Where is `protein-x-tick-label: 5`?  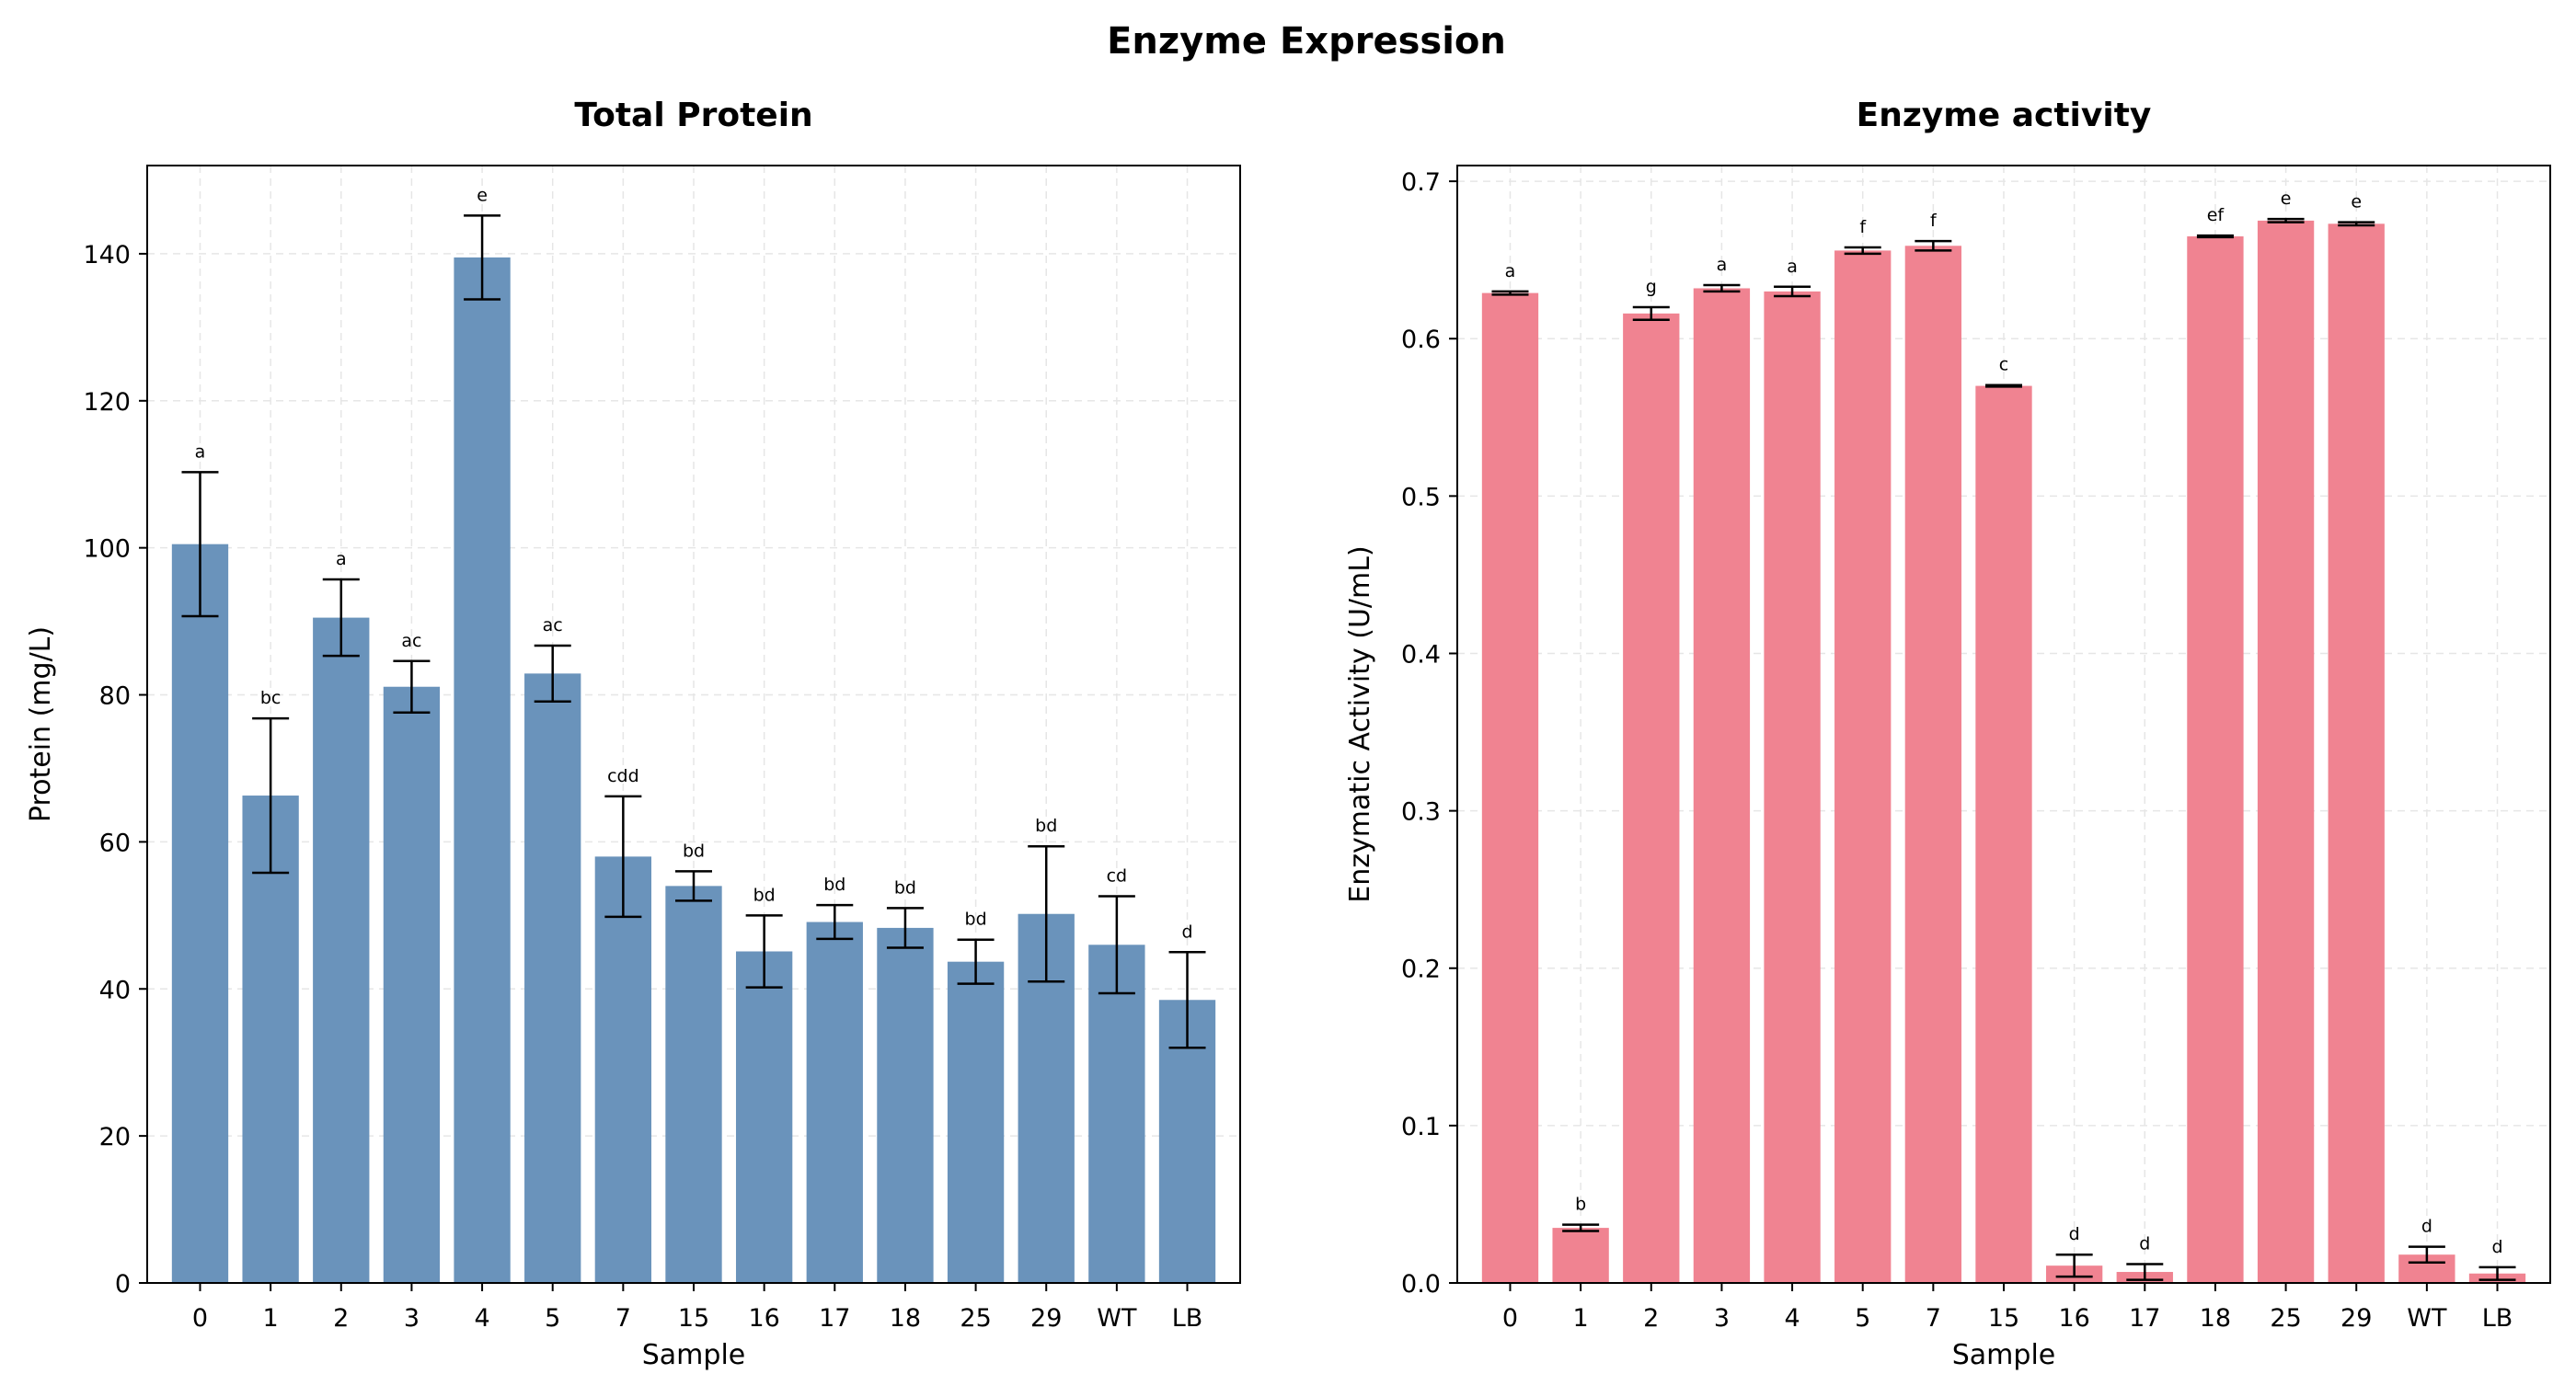 protein-x-tick-label: 5 is located at coordinates (552, 1318).